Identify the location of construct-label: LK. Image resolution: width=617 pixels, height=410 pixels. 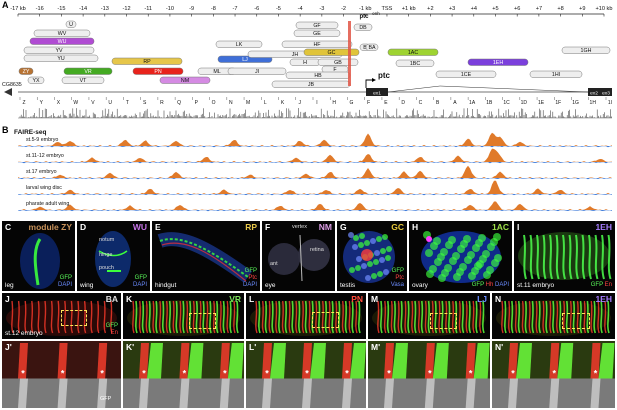
(239, 45).